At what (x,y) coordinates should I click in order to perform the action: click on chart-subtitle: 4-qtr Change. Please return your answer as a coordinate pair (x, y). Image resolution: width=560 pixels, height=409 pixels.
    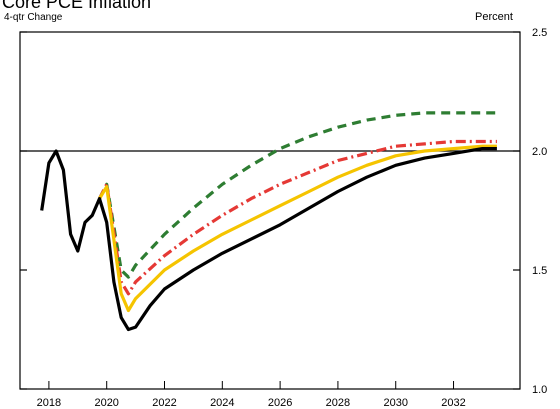
    Looking at the image, I should click on (33, 17).